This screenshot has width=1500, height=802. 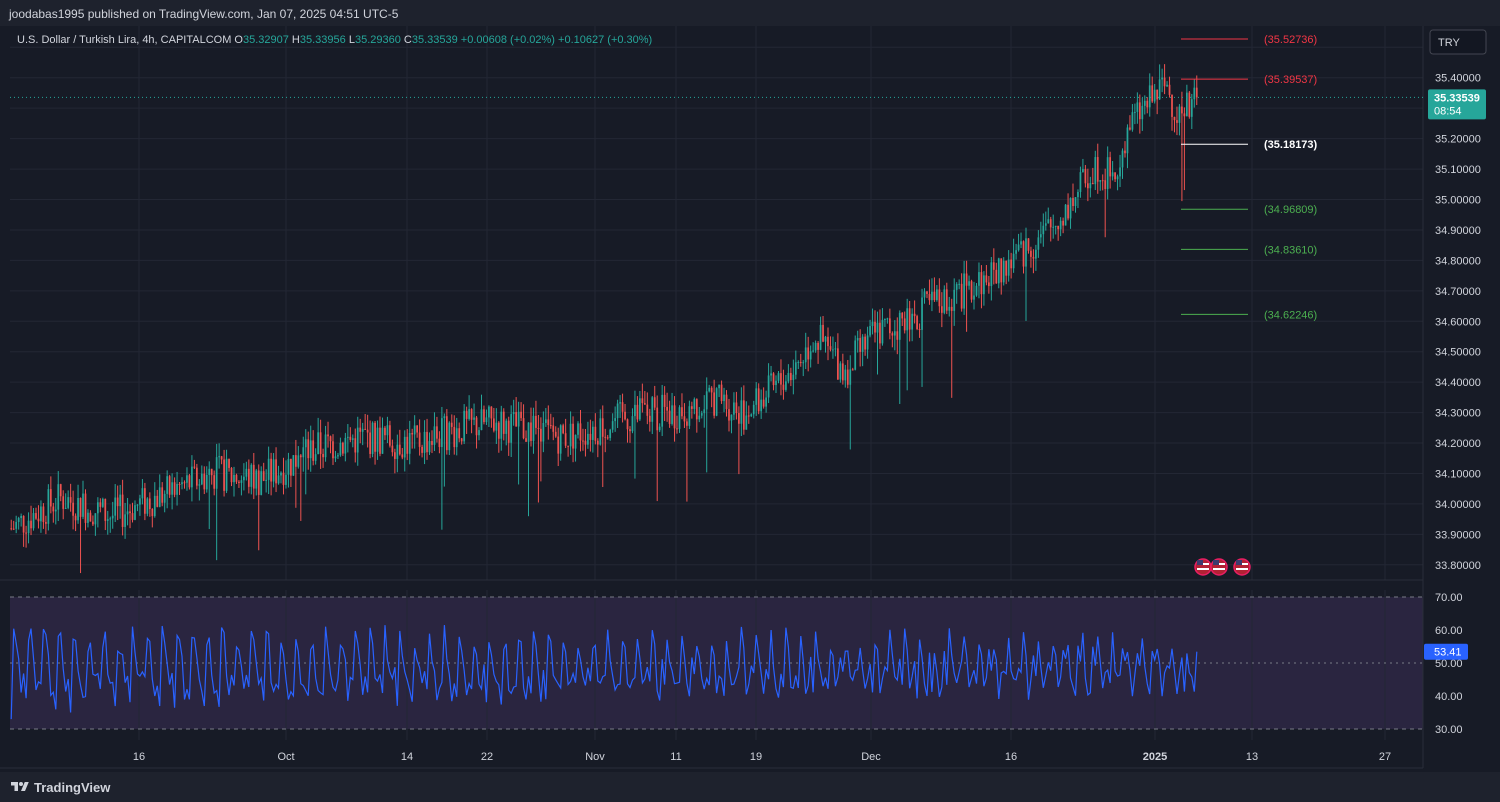 I want to click on currency-button: TRY, so click(x=1458, y=42).